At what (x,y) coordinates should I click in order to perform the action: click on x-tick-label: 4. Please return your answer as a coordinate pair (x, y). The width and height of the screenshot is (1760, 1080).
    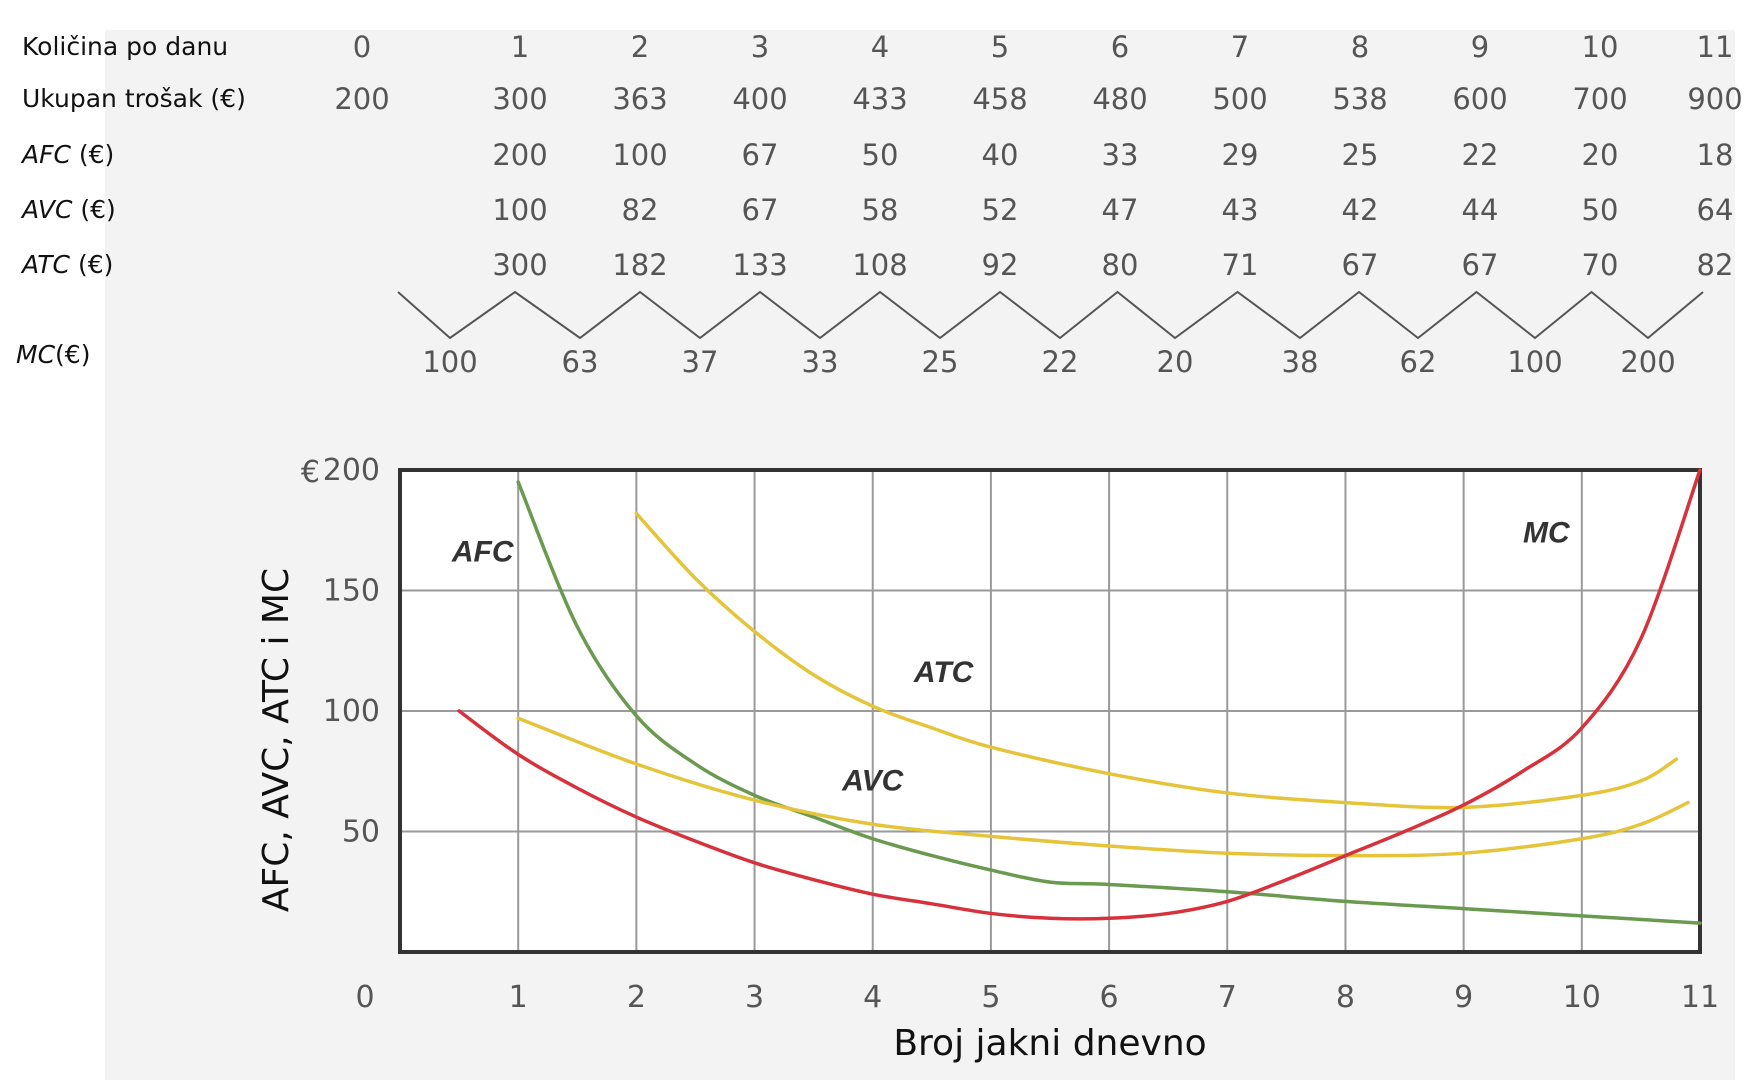
    Looking at the image, I should click on (872, 997).